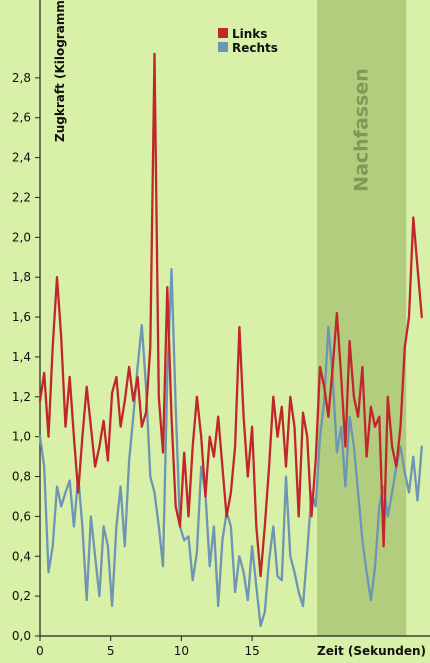 This screenshot has width=430, height=663. What do you see at coordinates (21, 556) in the screenshot?
I see `y-tick-label: 0,4` at bounding box center [21, 556].